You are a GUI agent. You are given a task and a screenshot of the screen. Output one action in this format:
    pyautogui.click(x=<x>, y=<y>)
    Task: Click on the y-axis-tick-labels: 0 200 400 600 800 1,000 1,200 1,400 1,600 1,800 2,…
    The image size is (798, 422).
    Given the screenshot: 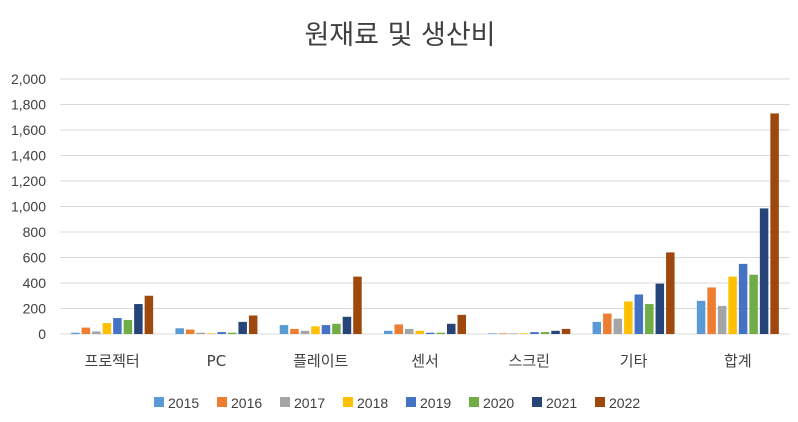 What is the action you would take?
    pyautogui.click(x=28, y=206)
    